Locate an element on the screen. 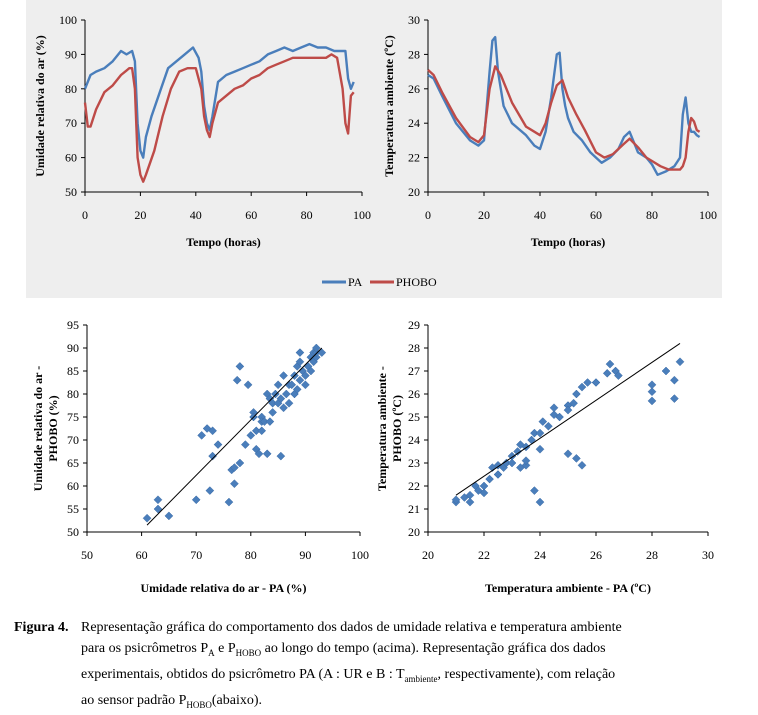 The width and height of the screenshot is (758, 715). x-axis-label: Umidade relativa do ar - PA (%) is located at coordinates (224, 588).